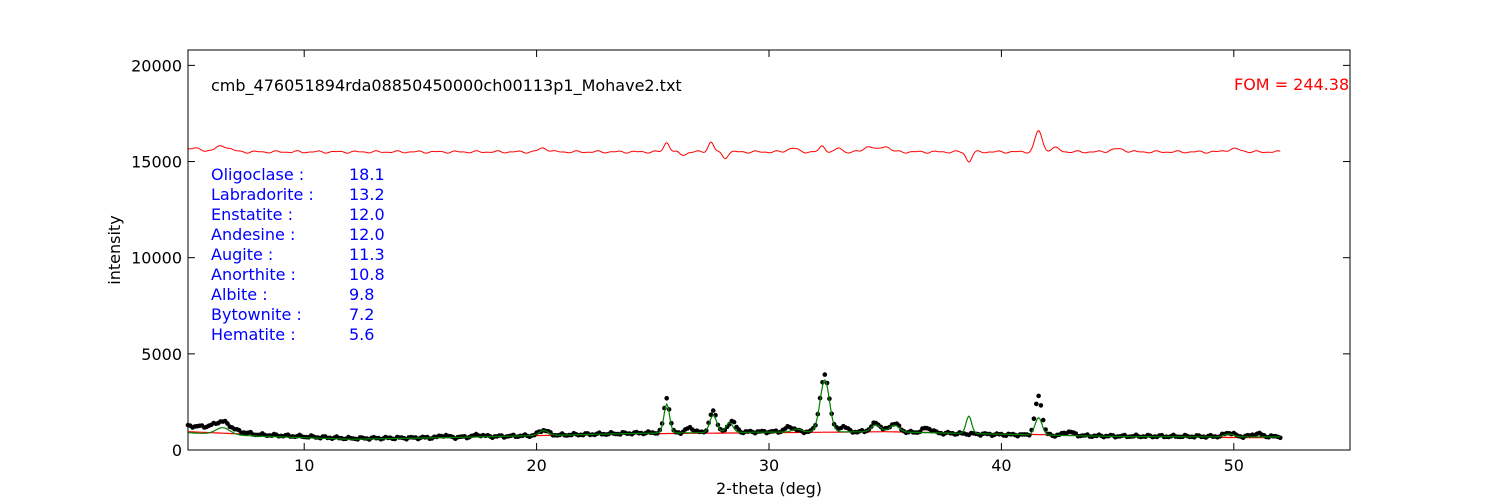  Describe the element at coordinates (257, 174) in the screenshot. I see `phase-name: Oligoclase :` at that location.